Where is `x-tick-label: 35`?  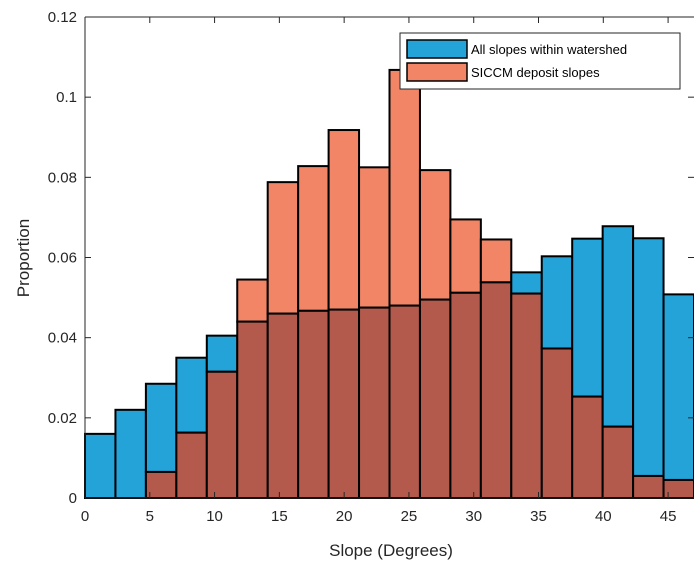
x-tick-label: 35 is located at coordinates (538, 516).